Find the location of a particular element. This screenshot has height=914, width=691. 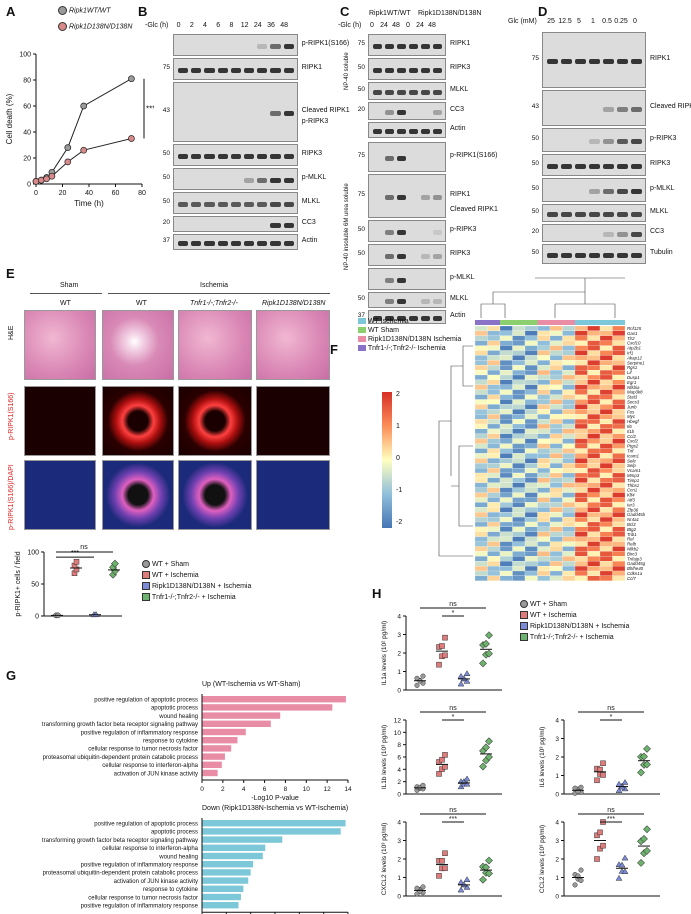

blot-label: p-RIPK3 is located at coordinates (315, 121).